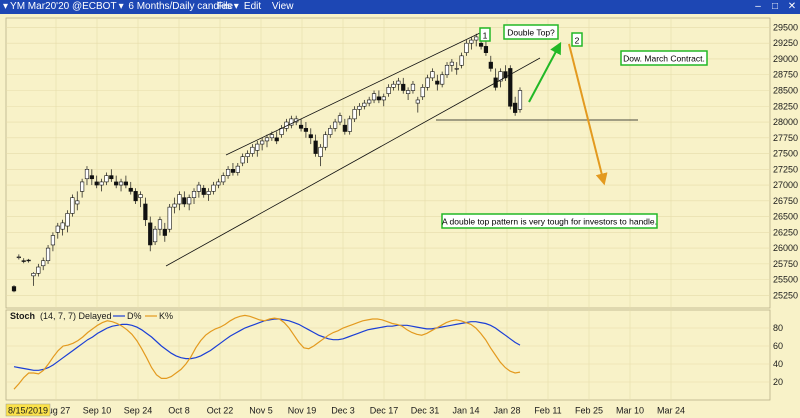 Image resolution: width=800 pixels, height=418 pixels. I want to click on time-tick-label: Mar 24, so click(671, 411).